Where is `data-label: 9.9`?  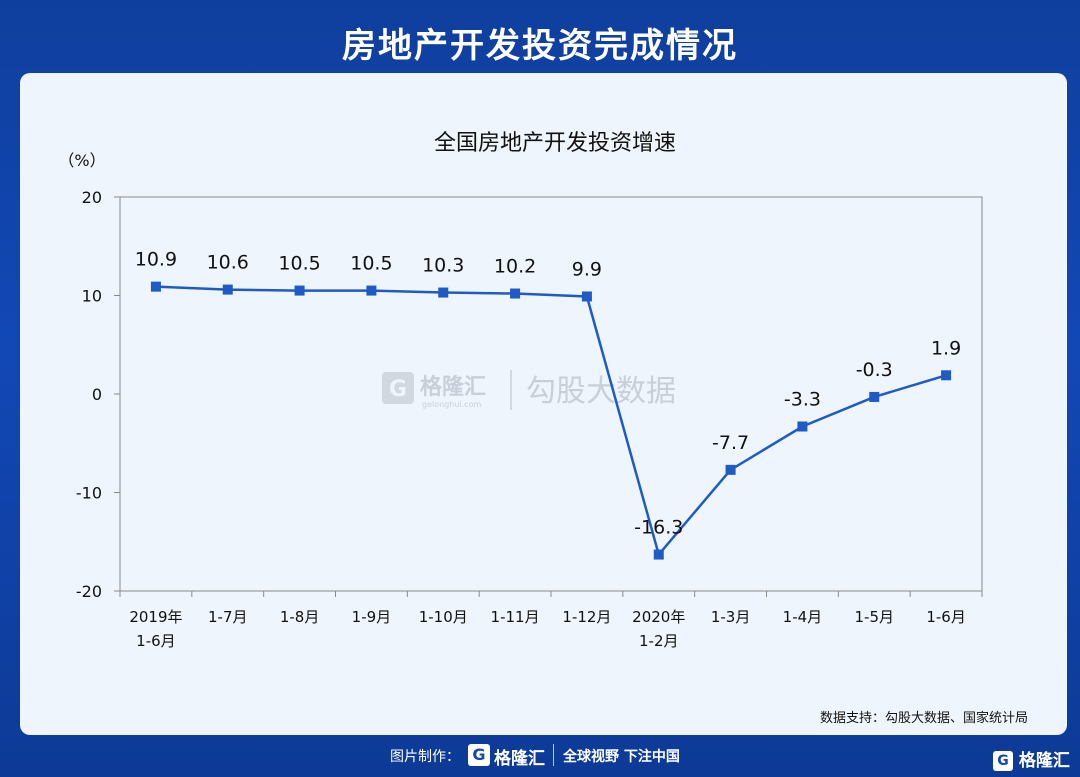 data-label: 9.9 is located at coordinates (587, 269).